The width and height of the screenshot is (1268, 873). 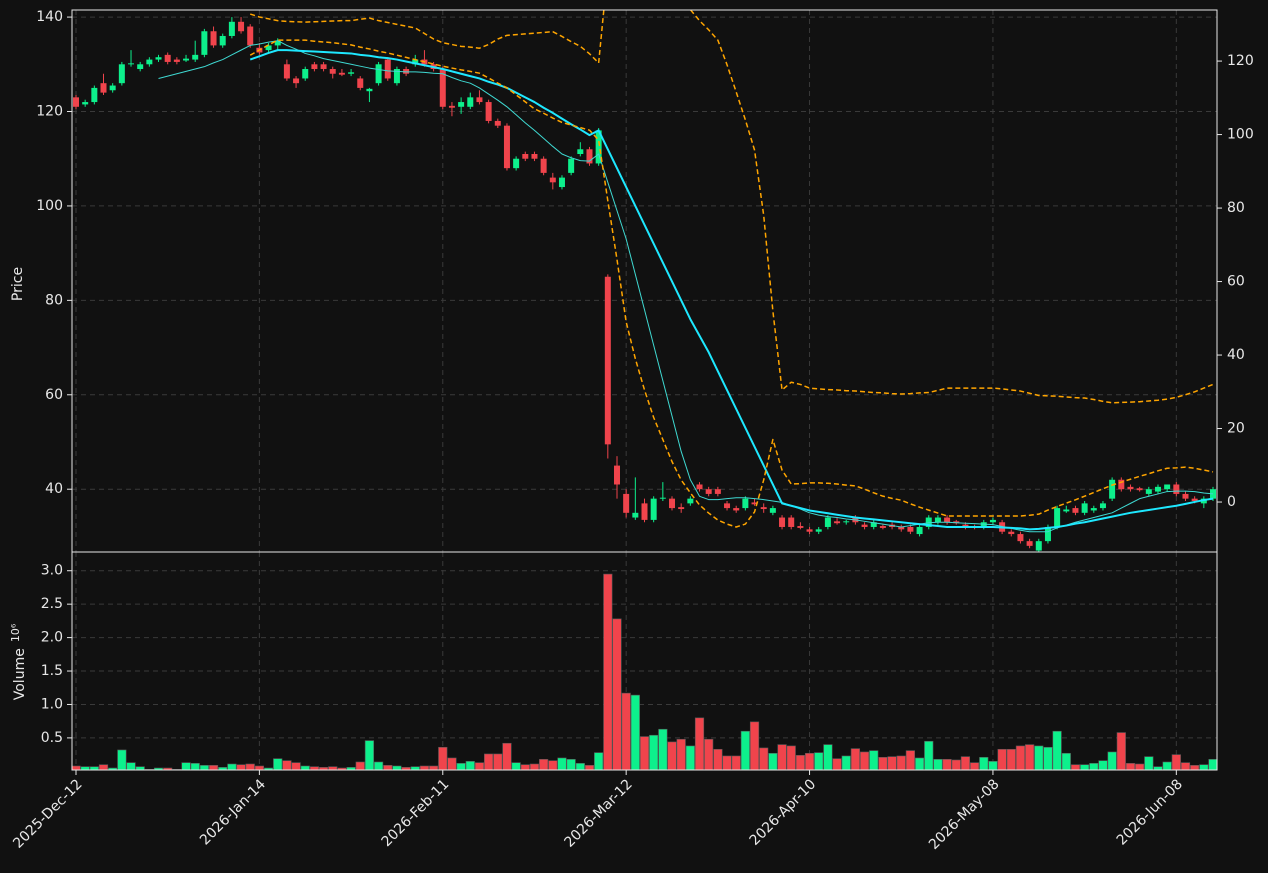 What do you see at coordinates (18, 284) in the screenshot?
I see `price-axis-label: Price` at bounding box center [18, 284].